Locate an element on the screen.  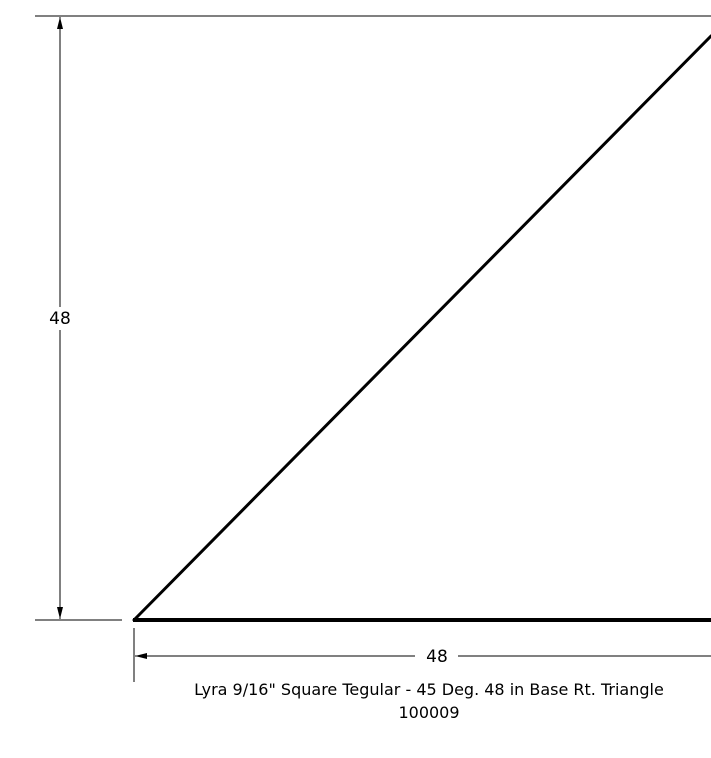
drawing-part-number: 100009 is located at coordinates (429, 712).